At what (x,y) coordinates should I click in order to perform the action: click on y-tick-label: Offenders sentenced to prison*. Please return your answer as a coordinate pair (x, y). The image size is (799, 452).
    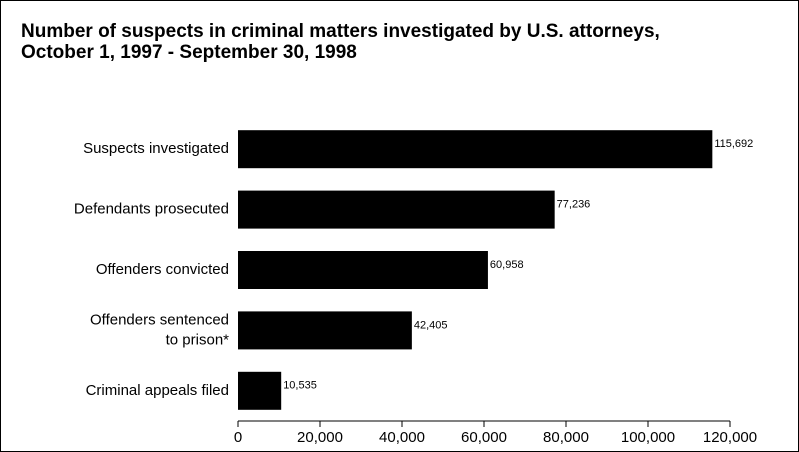
    Looking at the image, I should click on (159, 329).